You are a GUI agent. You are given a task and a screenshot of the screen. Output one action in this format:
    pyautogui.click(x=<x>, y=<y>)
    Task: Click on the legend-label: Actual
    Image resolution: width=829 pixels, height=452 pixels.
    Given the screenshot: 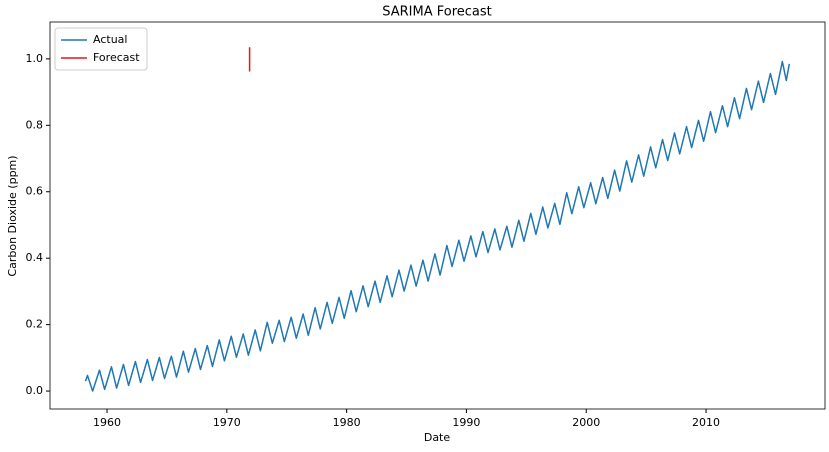 What is the action you would take?
    pyautogui.click(x=110, y=39)
    